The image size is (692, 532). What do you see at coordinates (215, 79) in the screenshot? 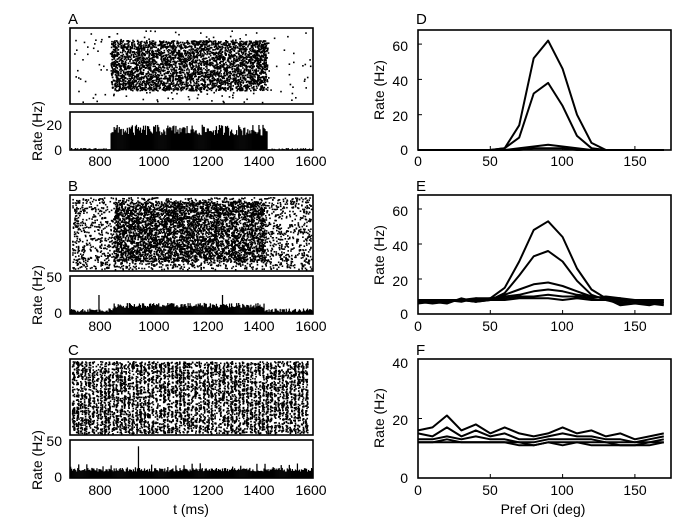
I see `spike-A-1978` at bounding box center [215, 79].